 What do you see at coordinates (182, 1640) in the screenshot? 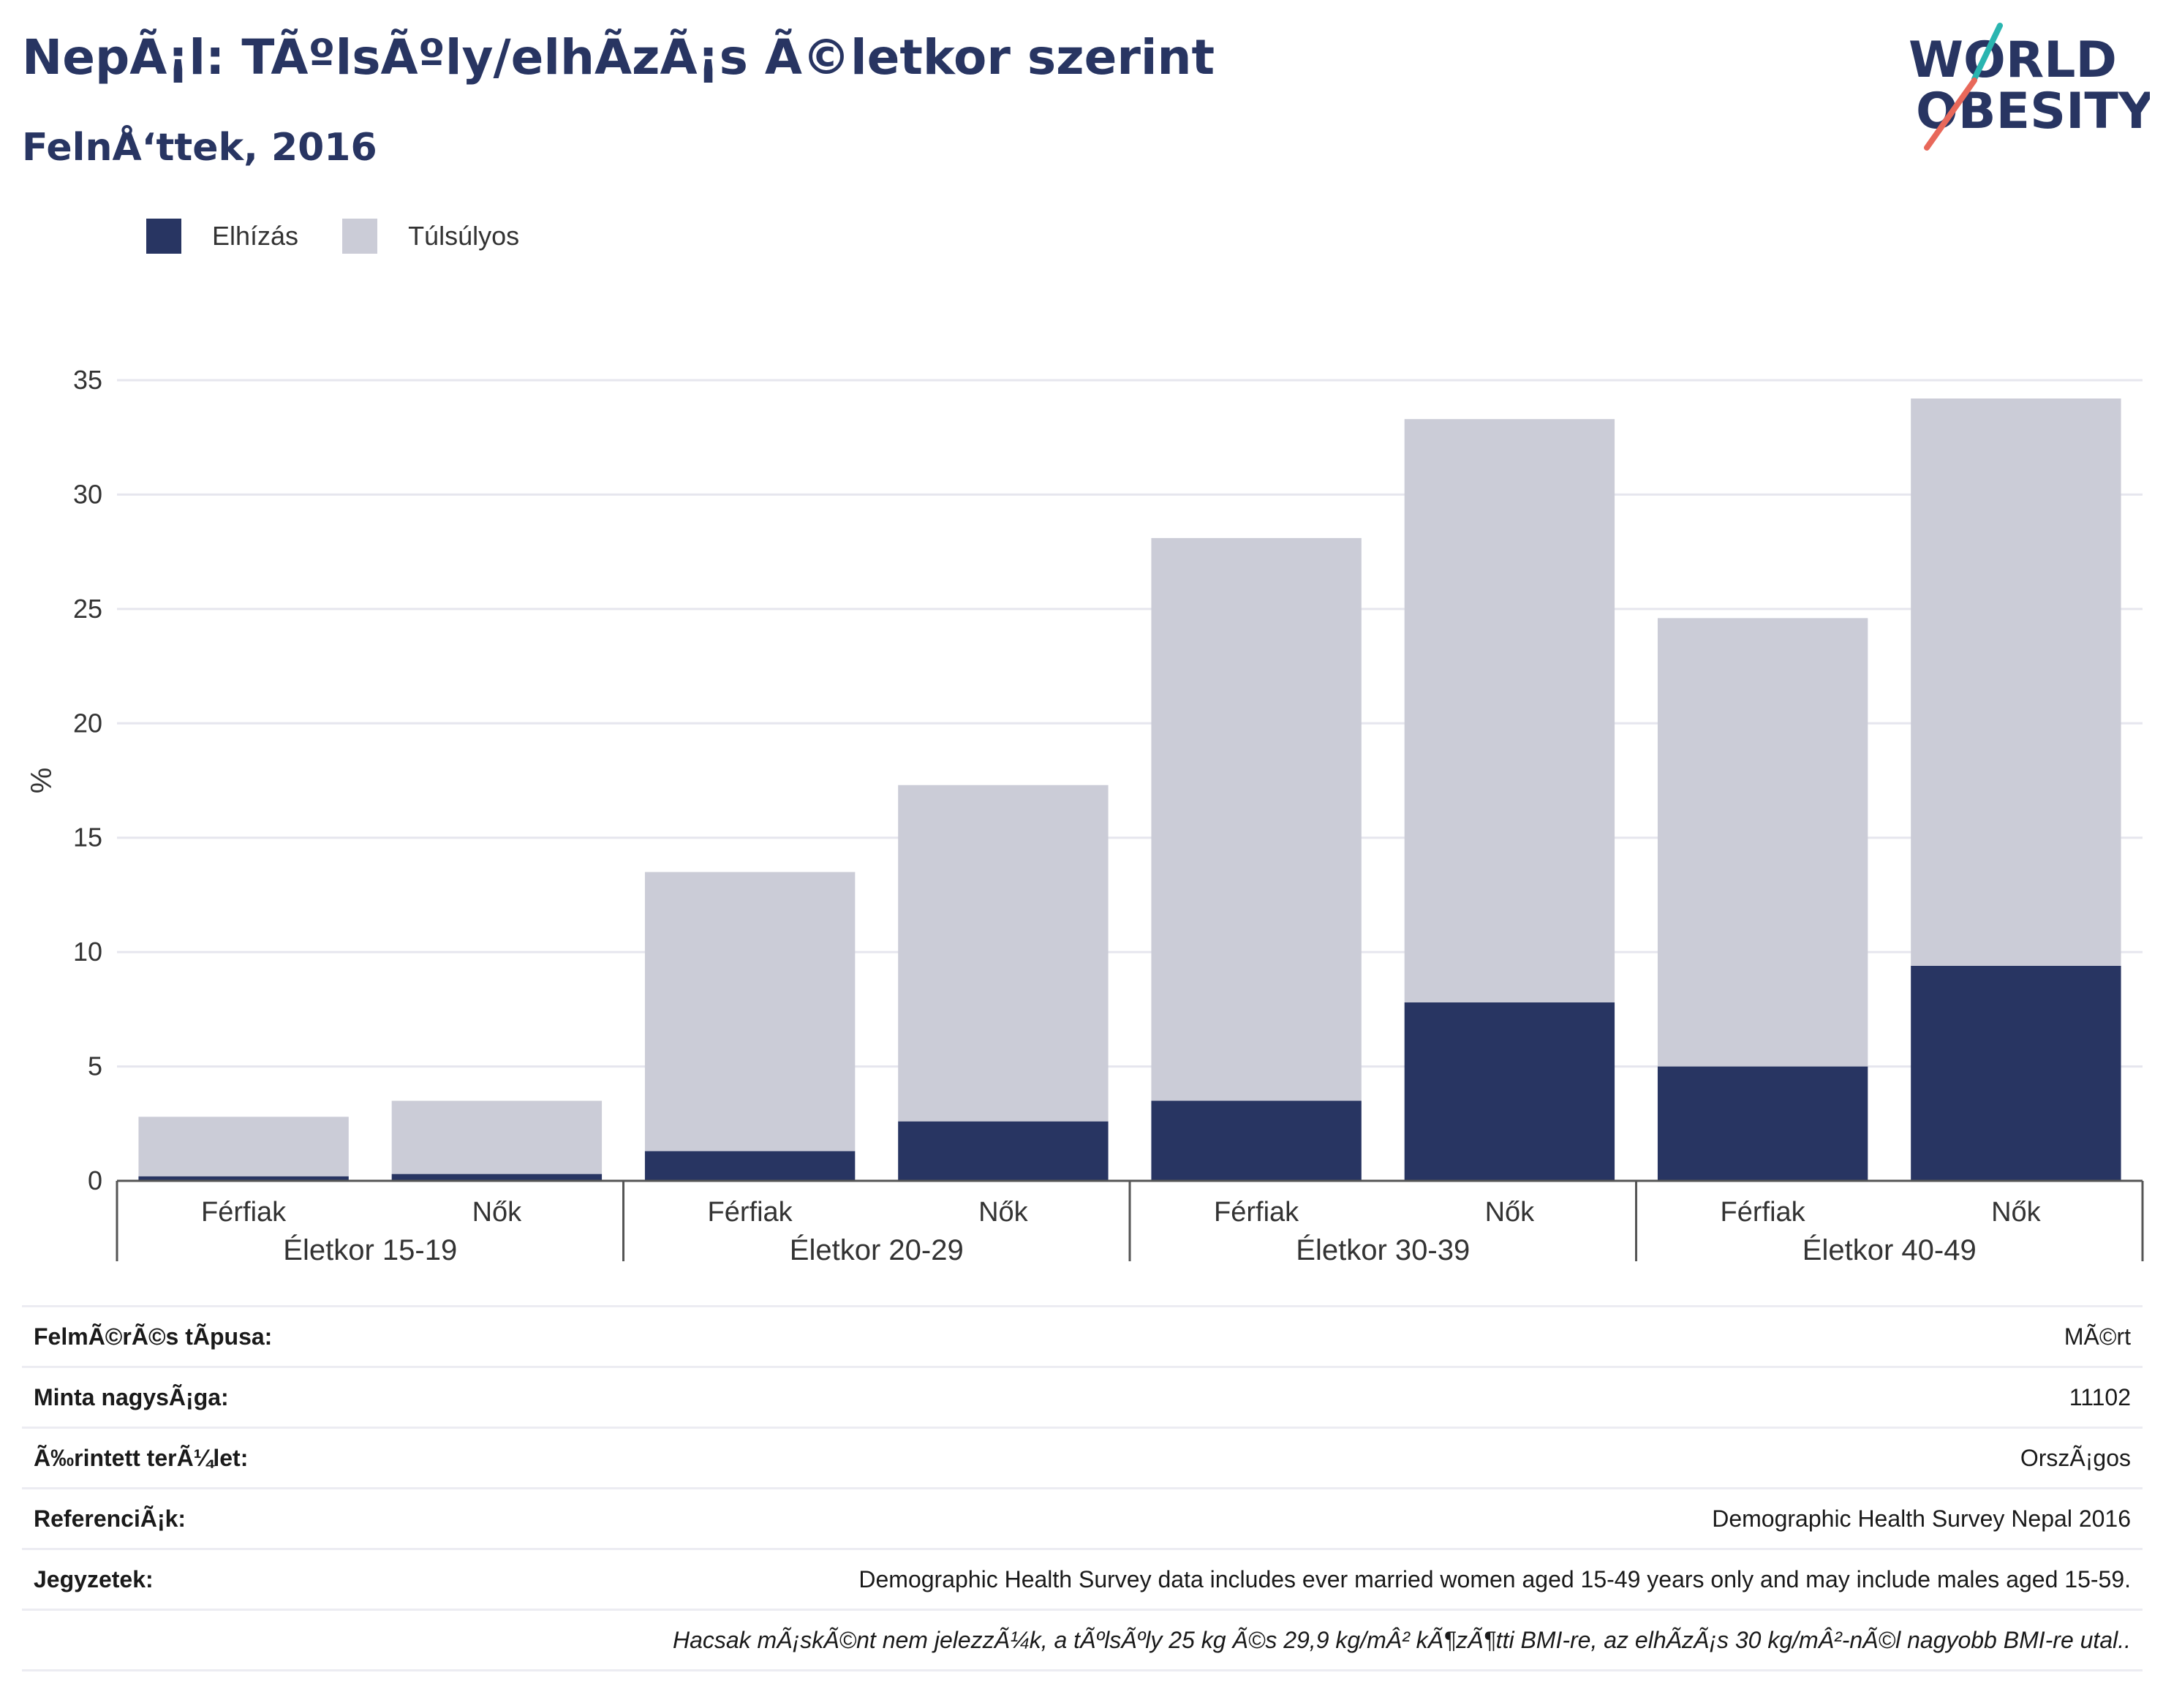
I see `info-label` at bounding box center [182, 1640].